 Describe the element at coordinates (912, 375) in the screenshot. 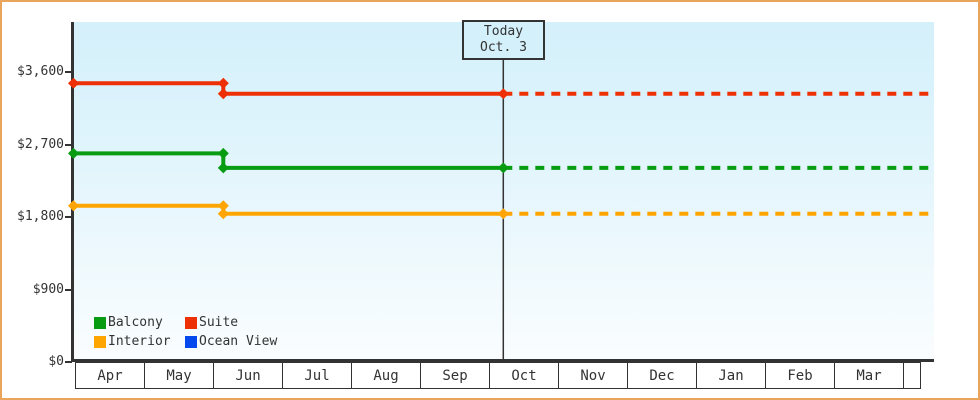

I see `month-cell-filler` at that location.